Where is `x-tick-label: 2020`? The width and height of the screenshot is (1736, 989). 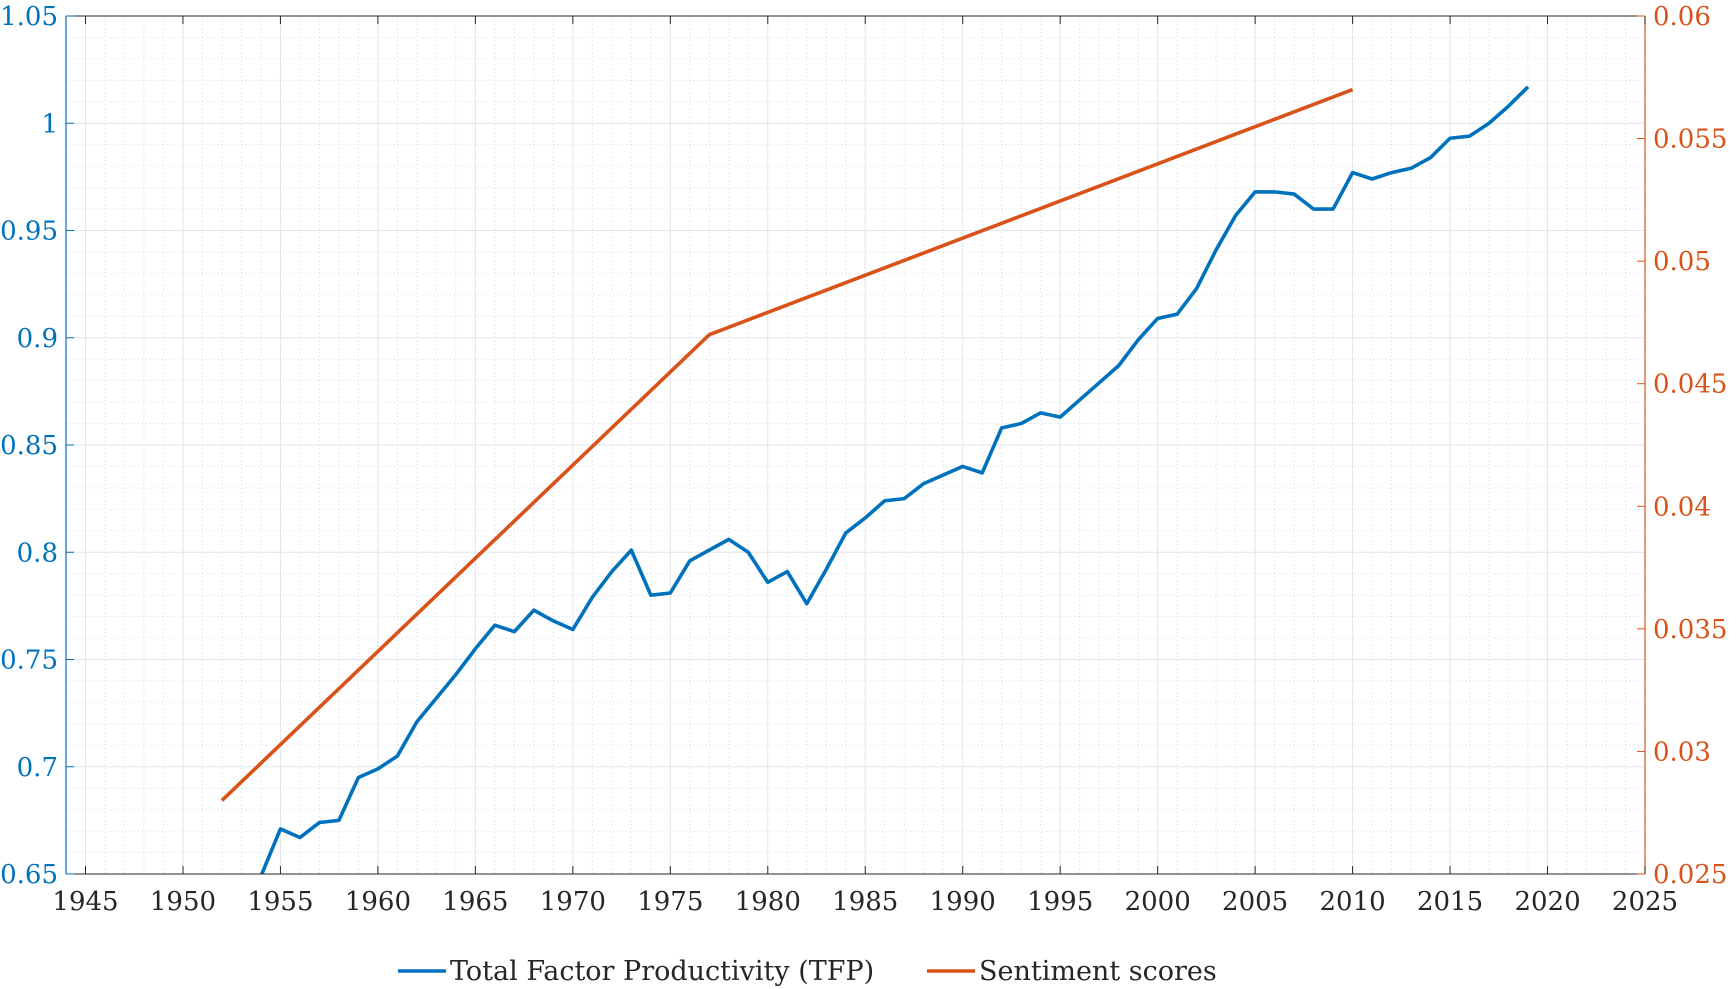
x-tick-label: 2020 is located at coordinates (1547, 902).